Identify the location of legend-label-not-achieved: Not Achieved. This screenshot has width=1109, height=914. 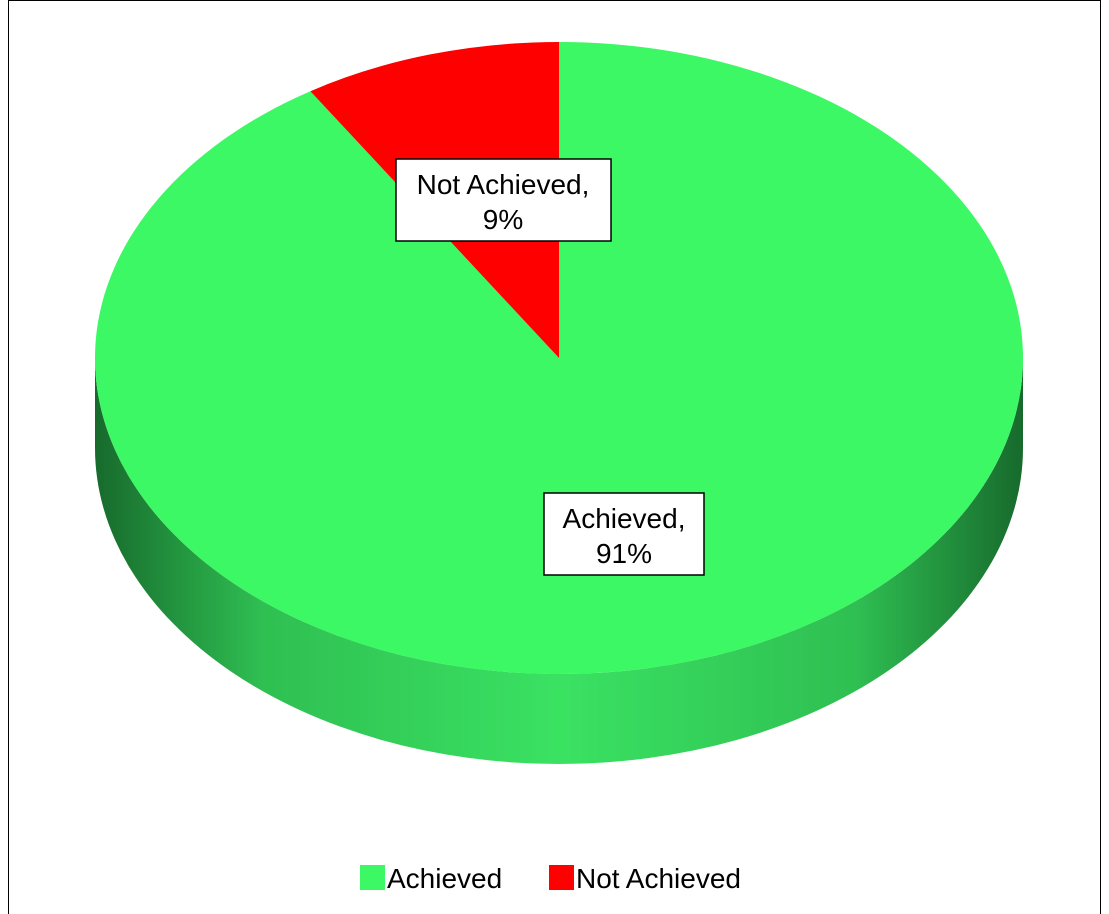
(658, 878).